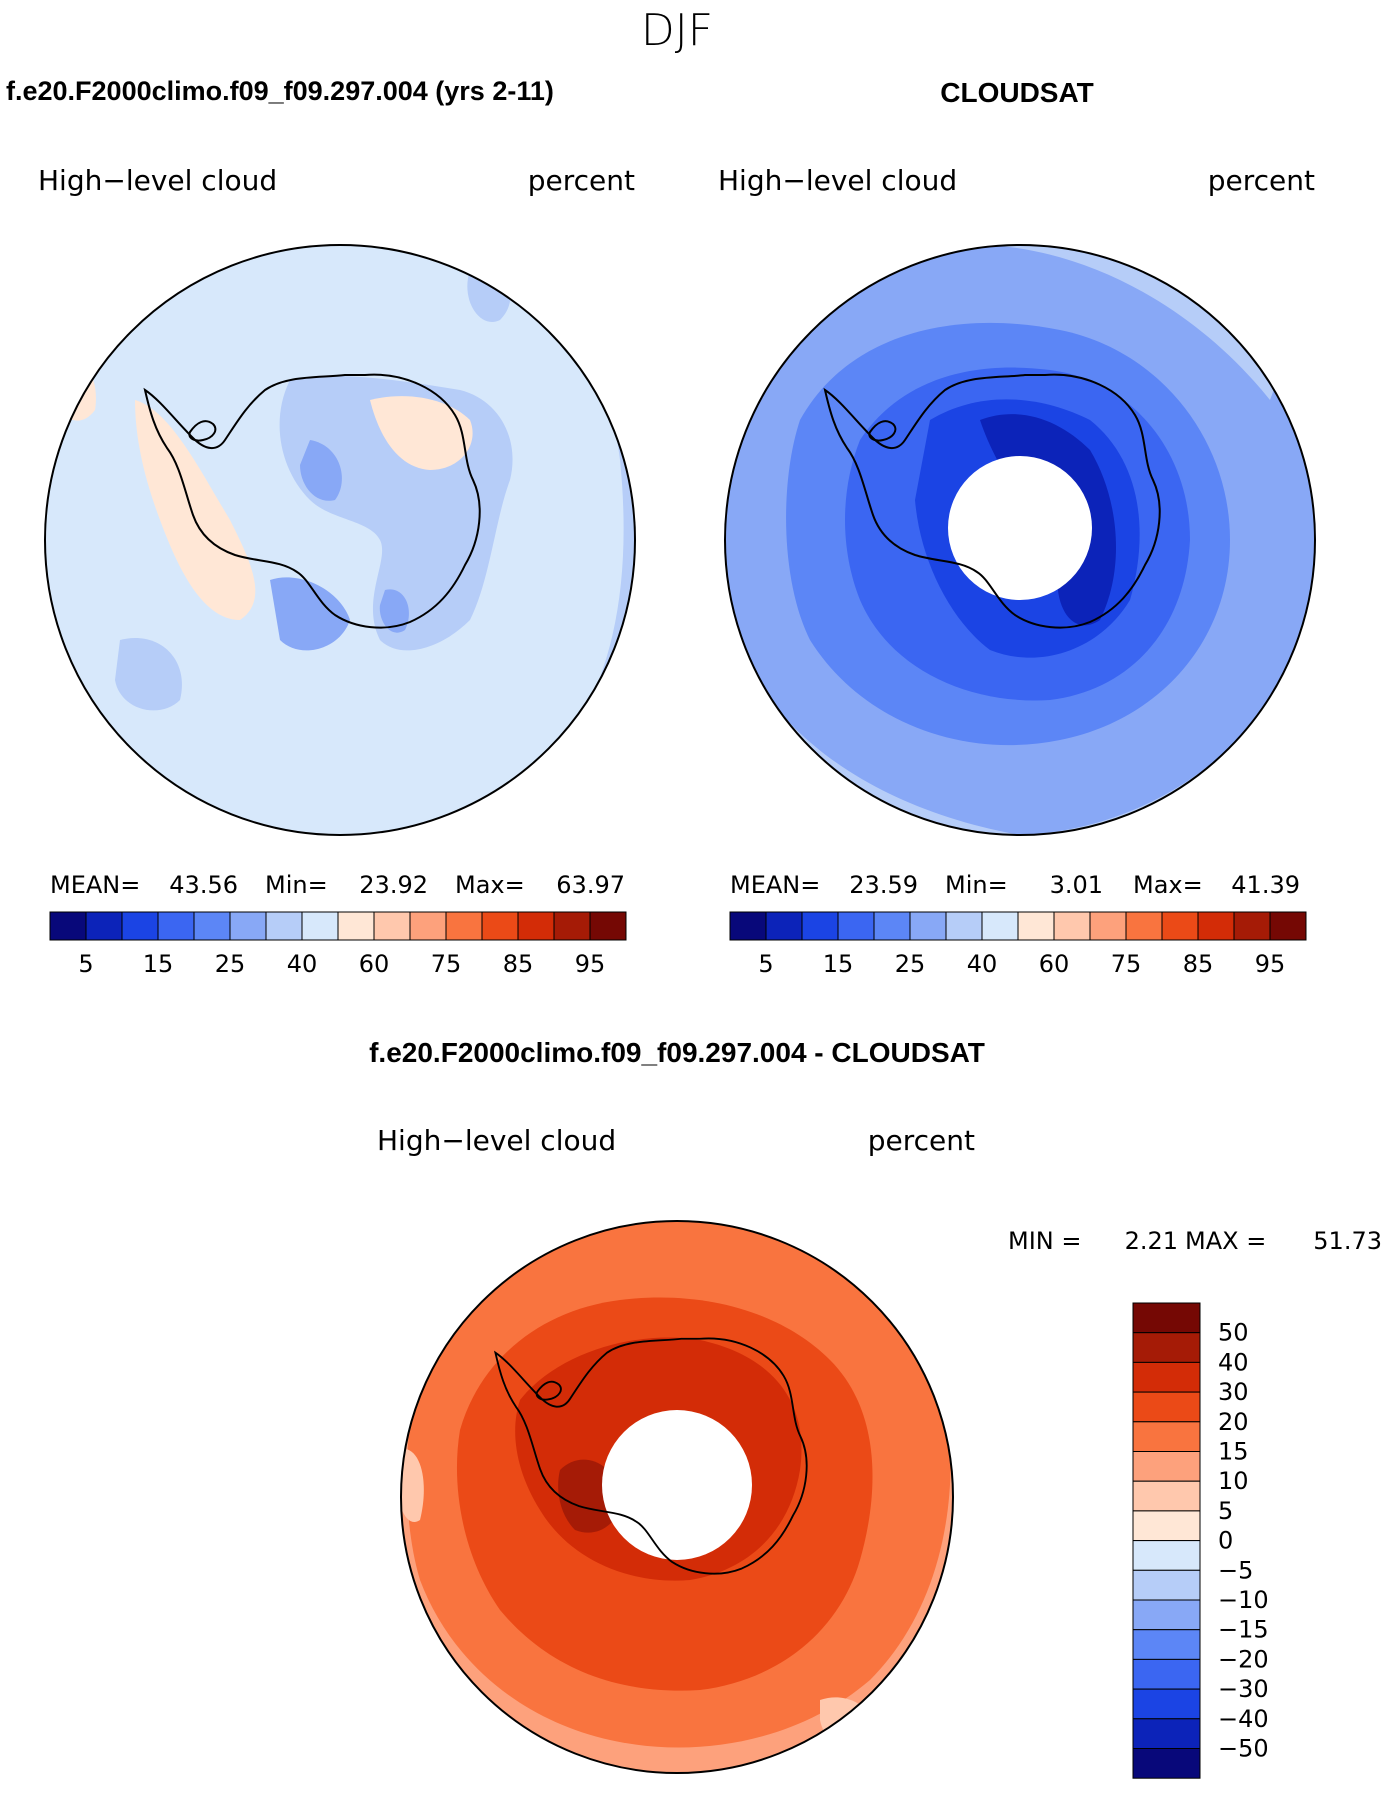 The image size is (1388, 1799). I want to click on obs-mean-value: 23.59, so click(883, 885).